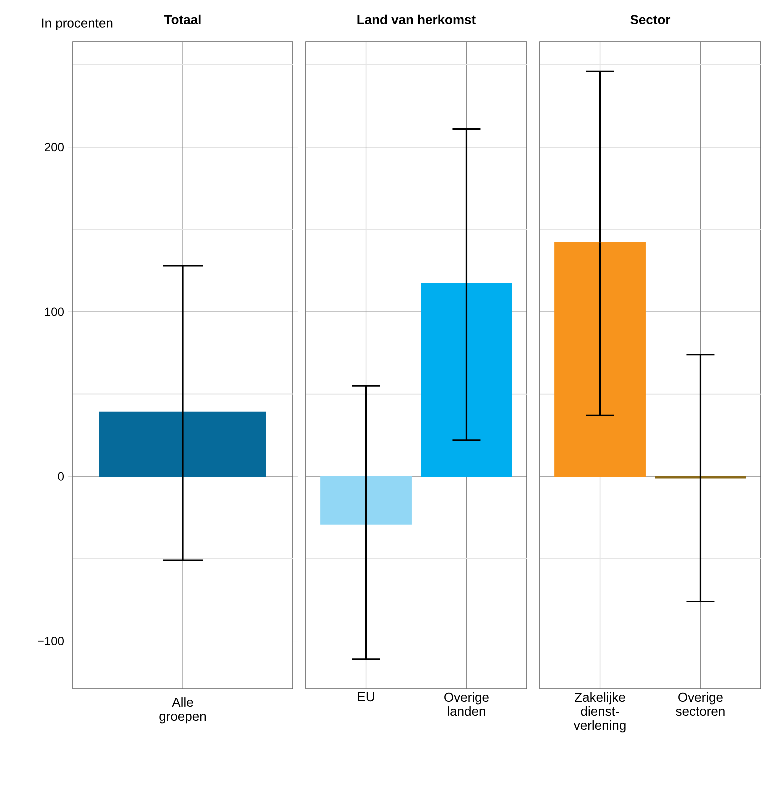  What do you see at coordinates (54, 312) in the screenshot?
I see `y-tick-label: 100` at bounding box center [54, 312].